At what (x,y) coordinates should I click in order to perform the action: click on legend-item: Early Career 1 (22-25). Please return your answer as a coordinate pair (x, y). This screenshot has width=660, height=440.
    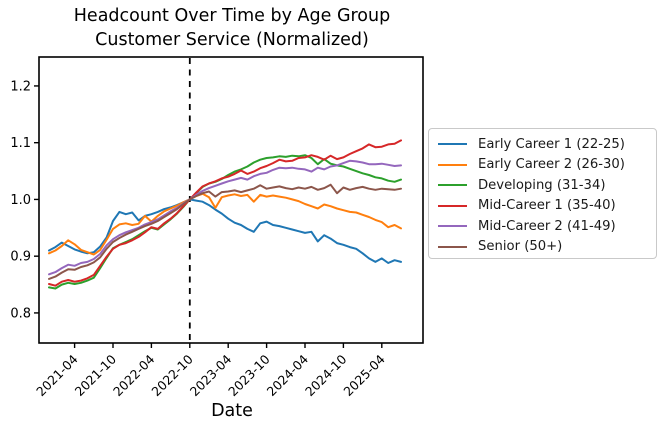
    Looking at the image, I should click on (542, 144).